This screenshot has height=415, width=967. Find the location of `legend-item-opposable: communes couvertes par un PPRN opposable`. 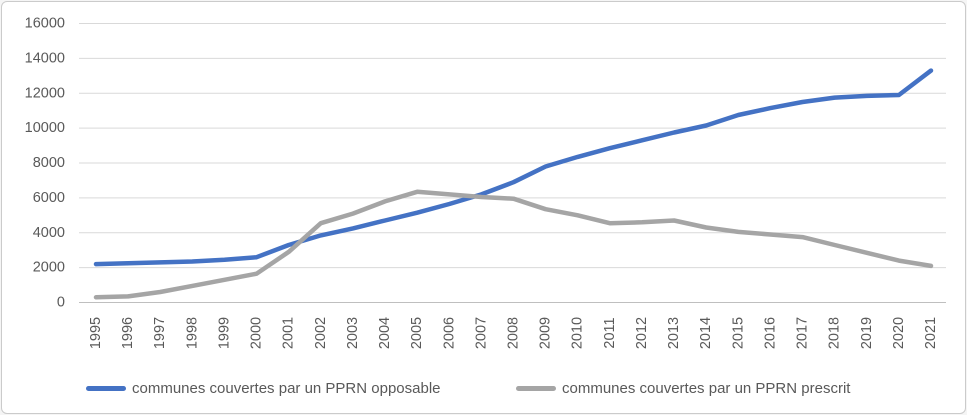

legend-item-opposable: communes couvertes par un PPRN opposable is located at coordinates (263, 388).